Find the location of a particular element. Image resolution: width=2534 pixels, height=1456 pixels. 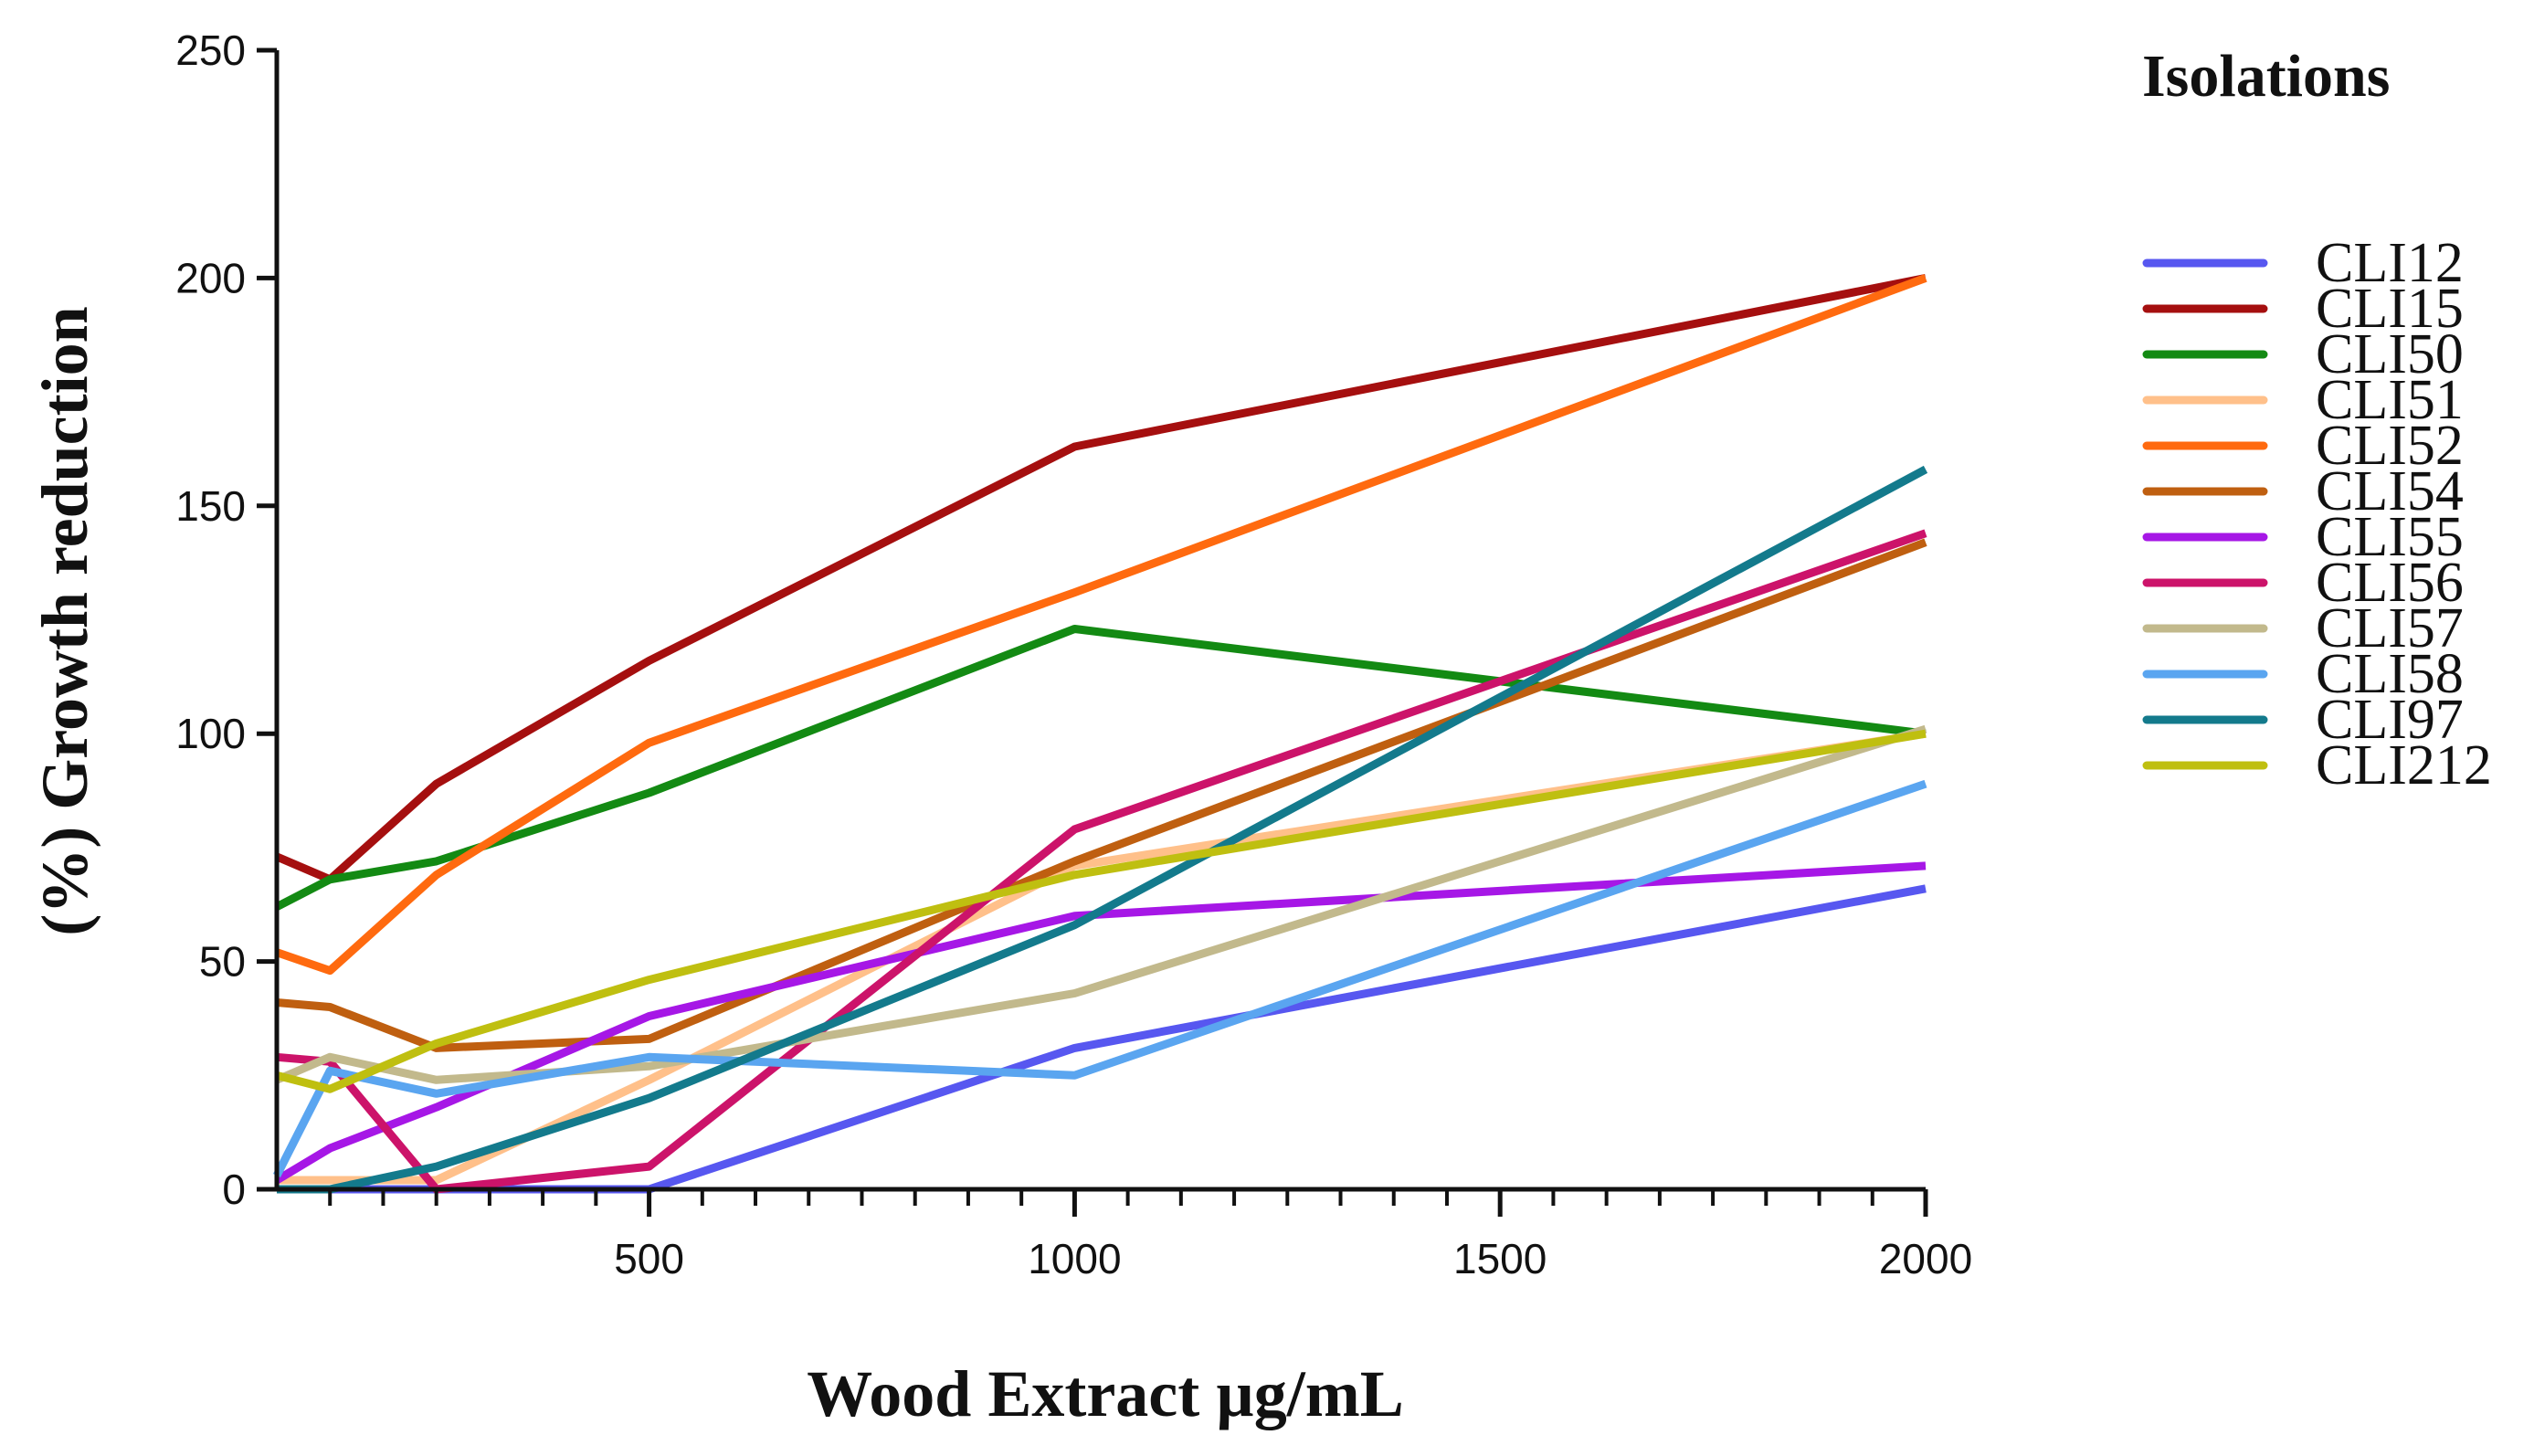

legend-item-cli15: CLI15 is located at coordinates (2303, 309).